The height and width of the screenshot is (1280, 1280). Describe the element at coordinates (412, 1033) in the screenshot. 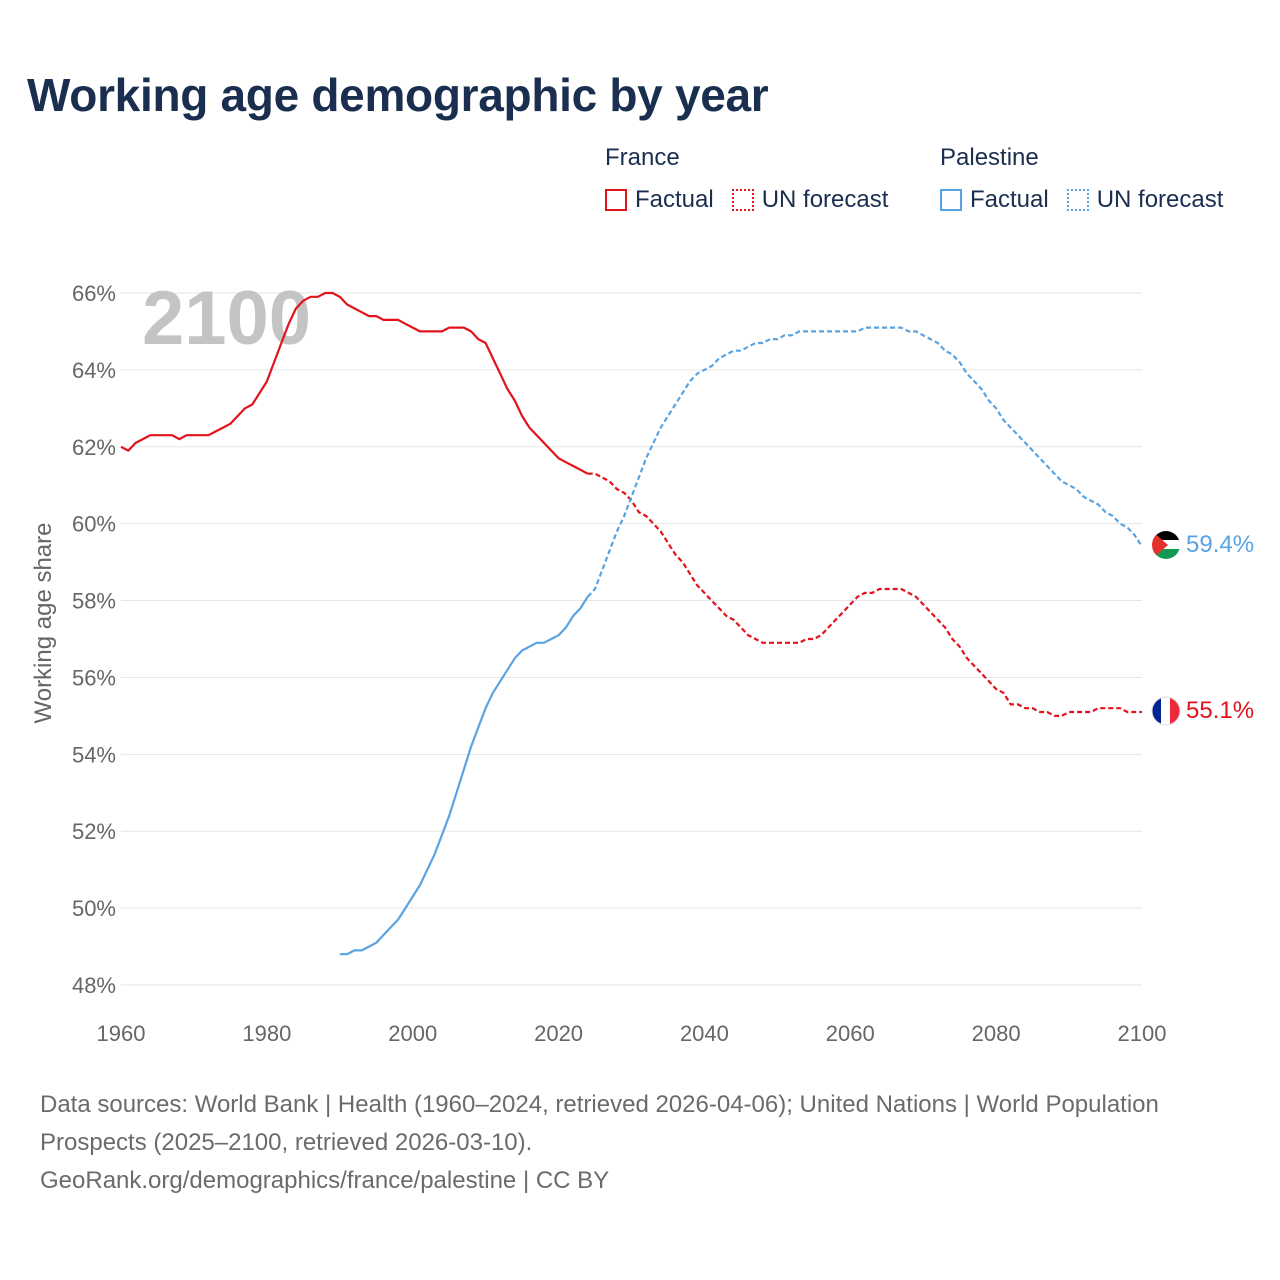

I see `x-tick-label: 2000` at that location.